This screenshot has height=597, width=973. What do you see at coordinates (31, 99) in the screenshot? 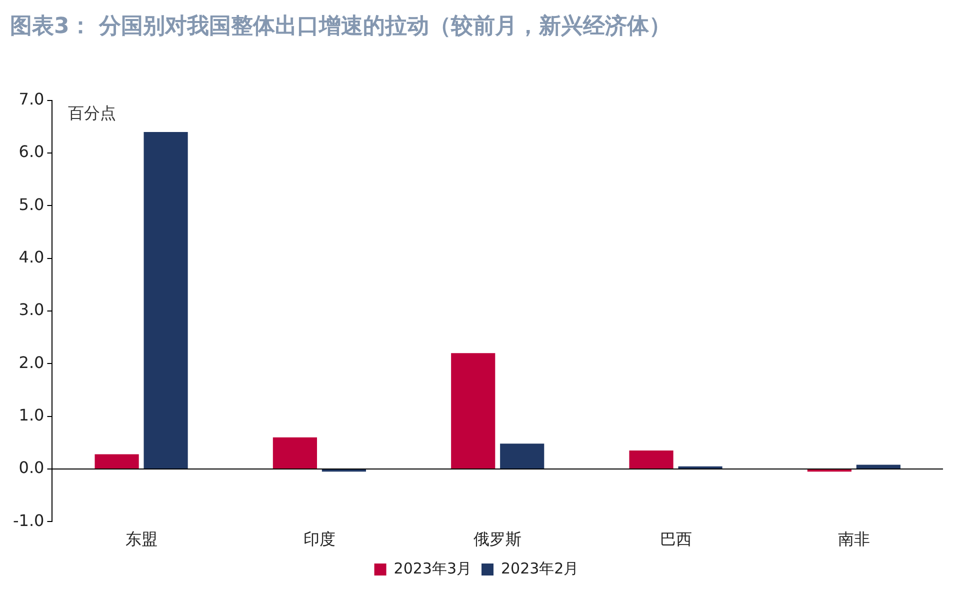
I see `y-tick-label: 7.0` at bounding box center [31, 99].